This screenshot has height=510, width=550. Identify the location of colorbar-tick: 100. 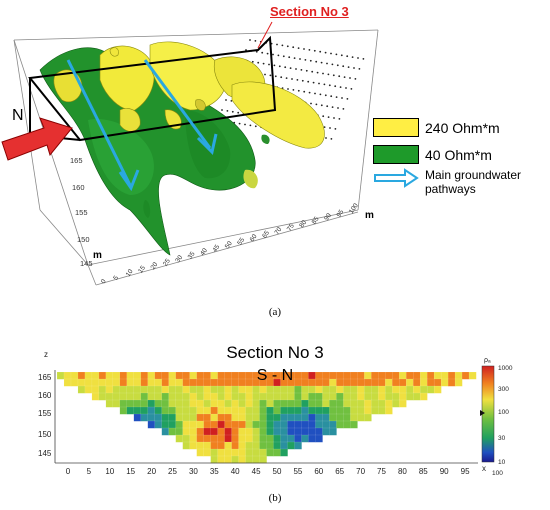
(503, 412).